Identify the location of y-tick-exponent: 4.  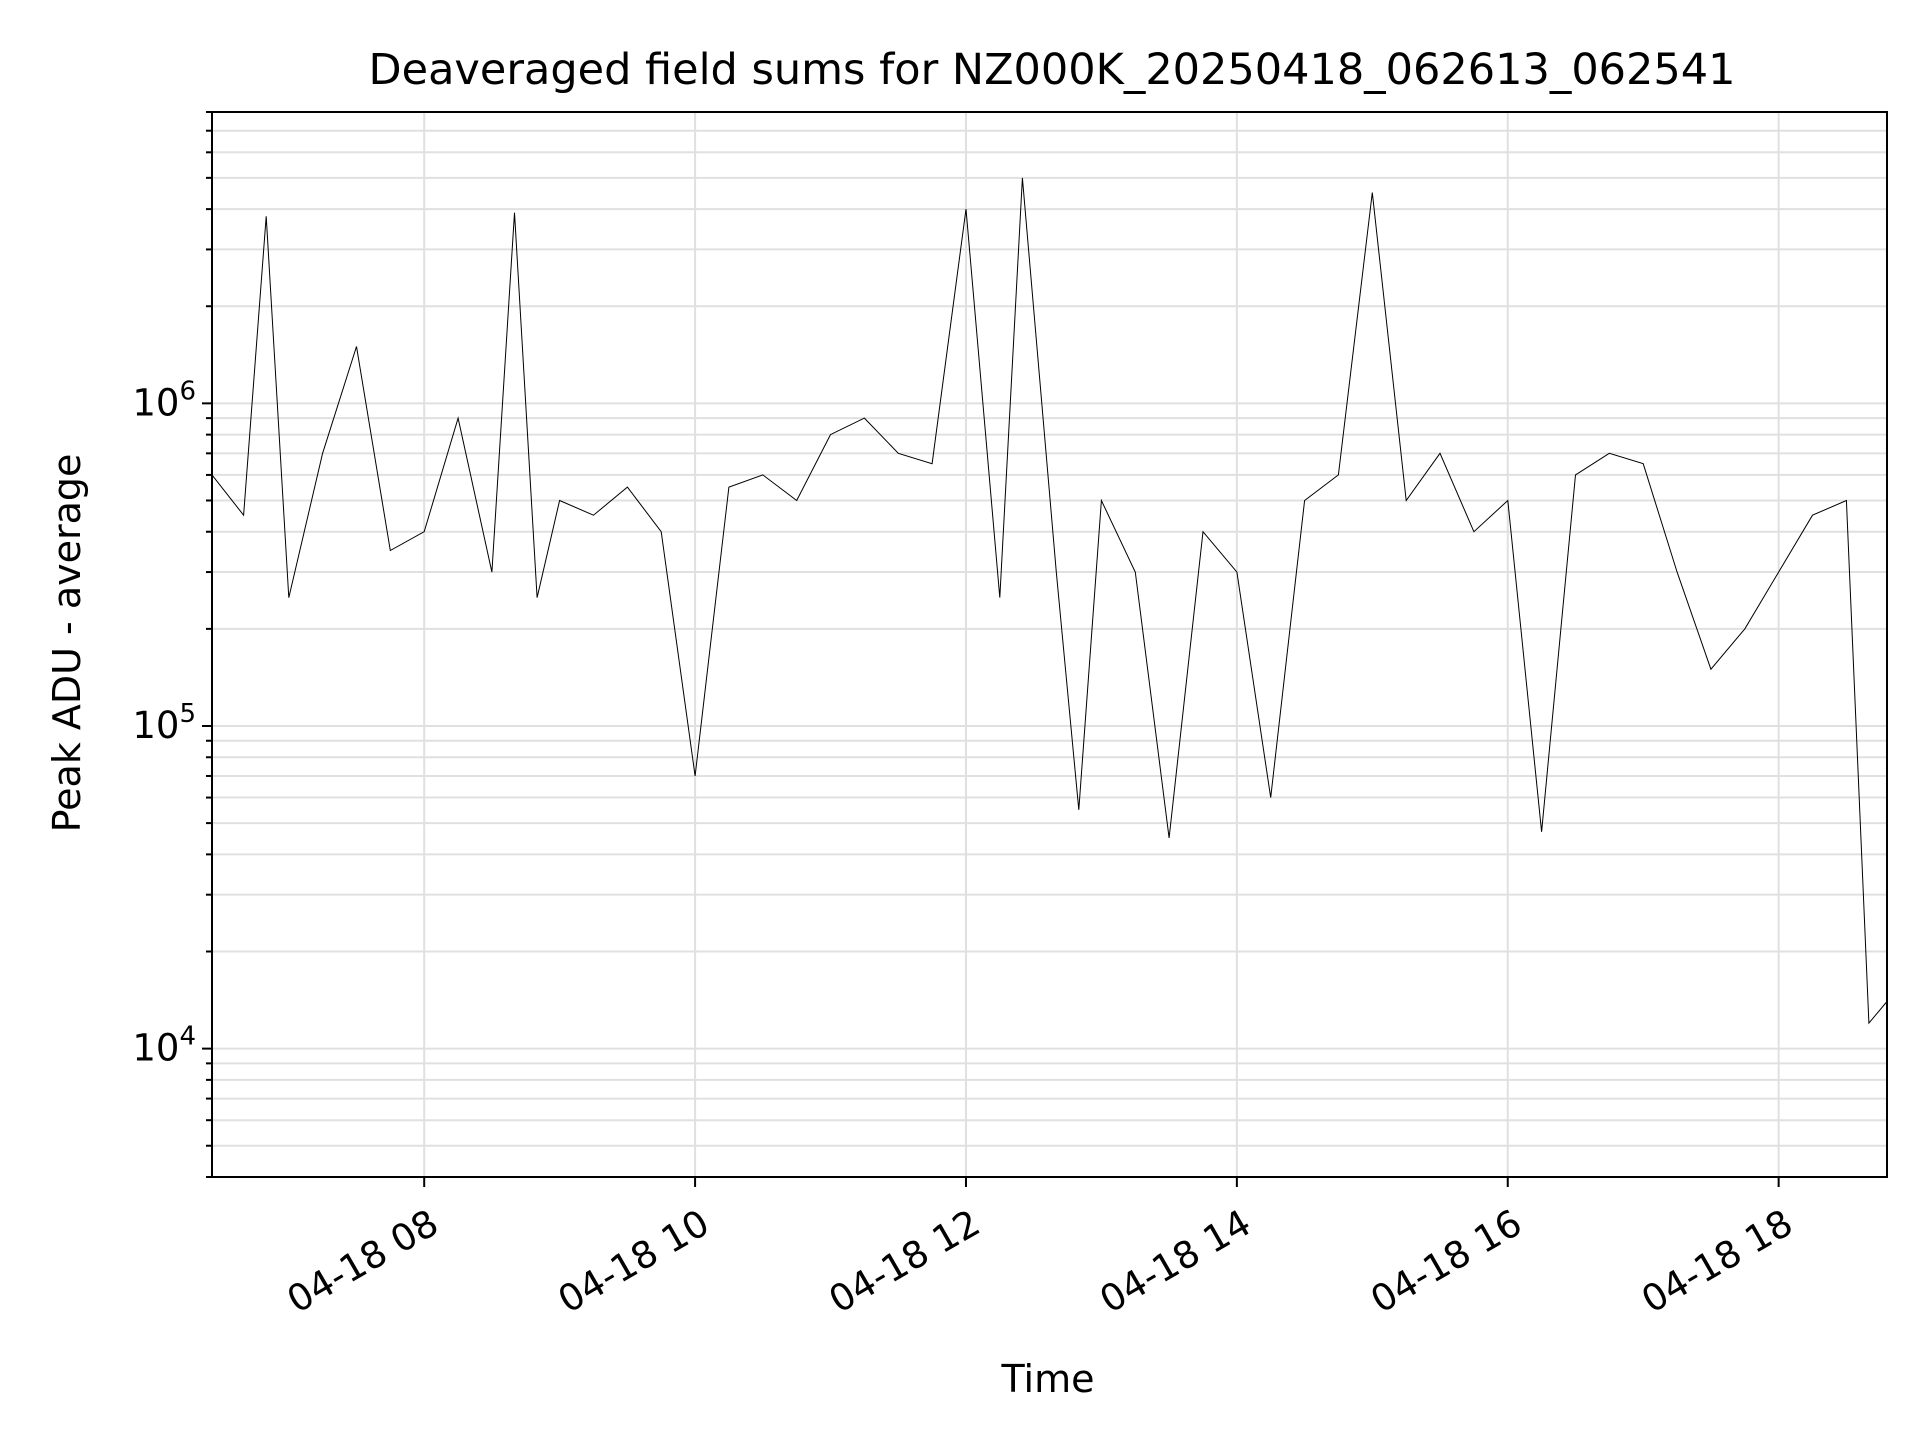
(187, 1037).